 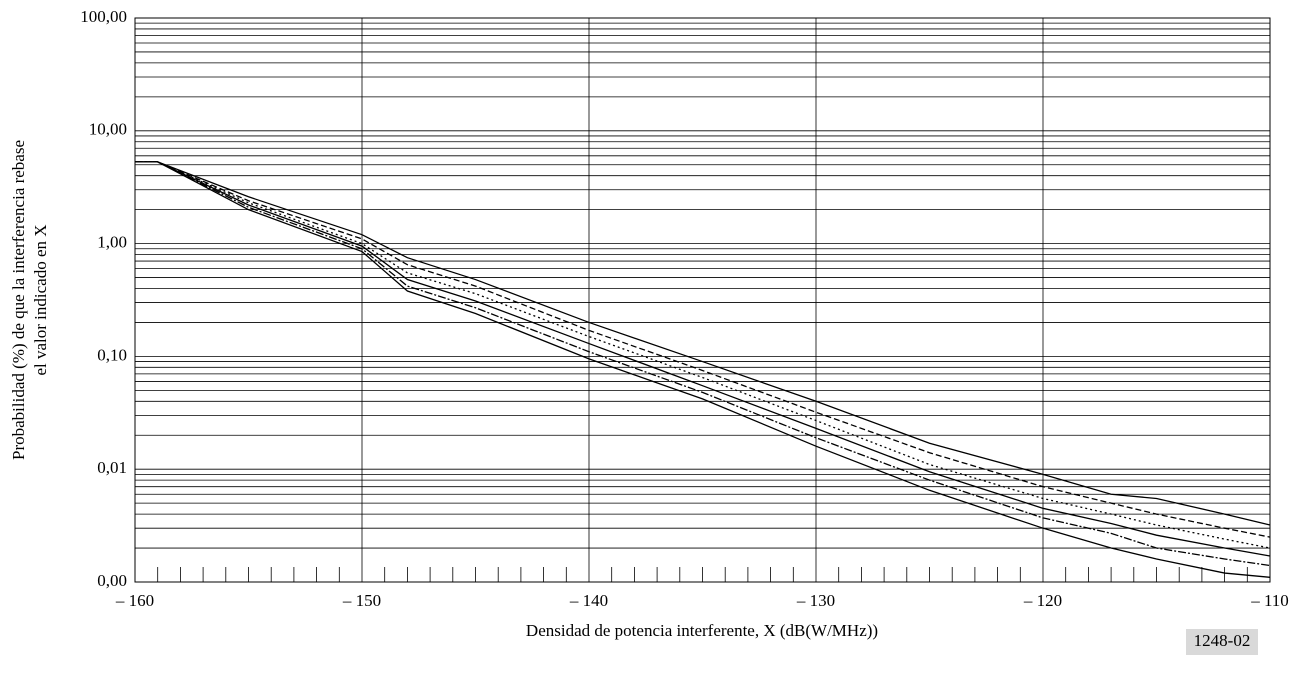 What do you see at coordinates (40, 299) in the screenshot?
I see `y-axis-label: el valor indicado en X` at bounding box center [40, 299].